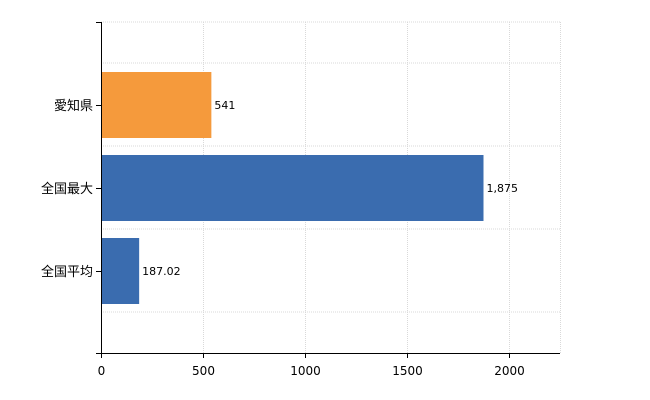 The width and height of the screenshot is (650, 400). Describe the element at coordinates (203, 371) in the screenshot. I see `x-tick-label-500: 500` at that location.